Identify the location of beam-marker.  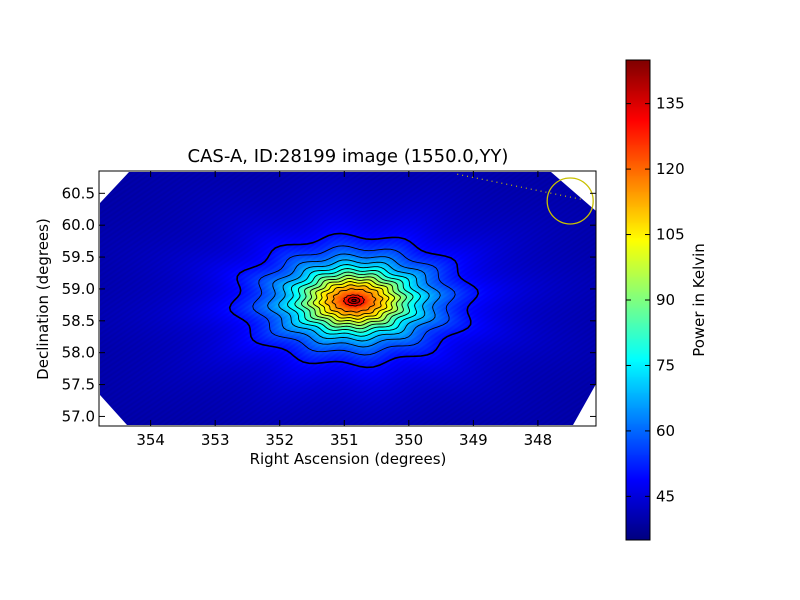
(570, 201).